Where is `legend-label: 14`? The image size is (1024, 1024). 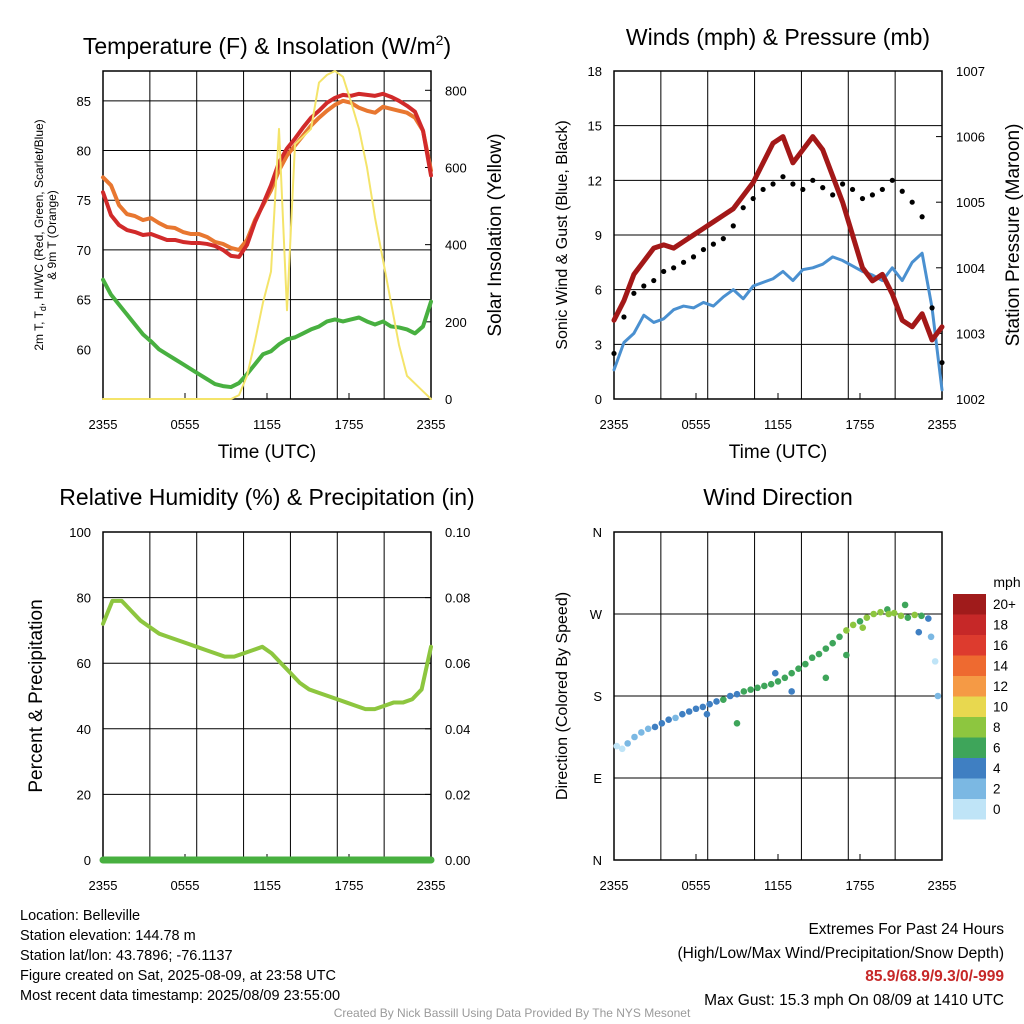 legend-label: 14 is located at coordinates (1001, 666).